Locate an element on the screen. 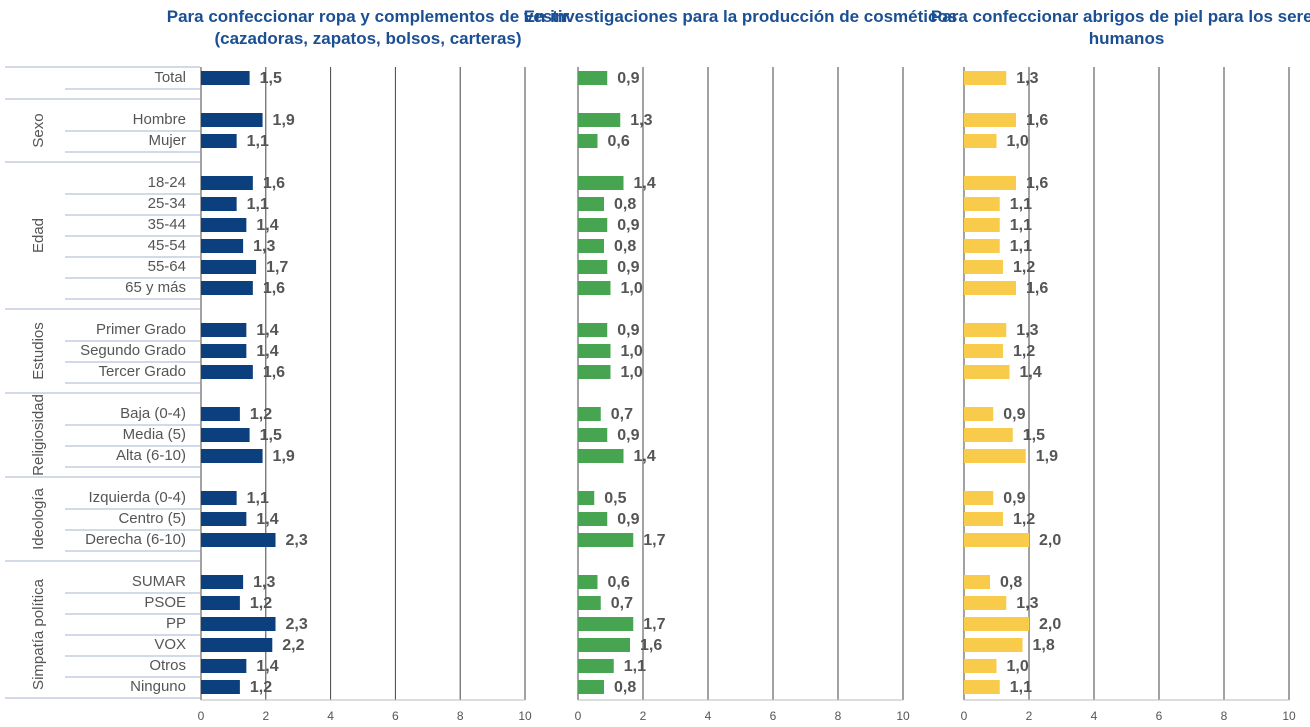  value-label: 1,5 is located at coordinates (1034, 435).